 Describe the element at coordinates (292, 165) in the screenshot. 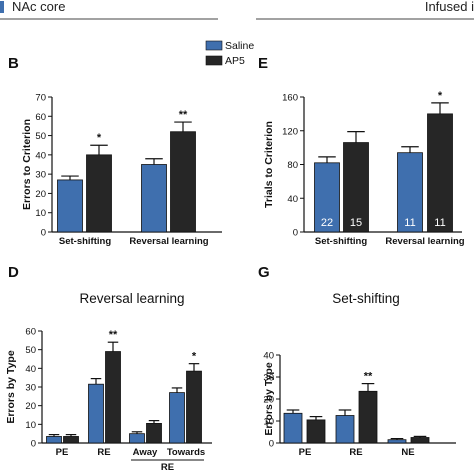

I see `y-tick-label: 80` at that location.